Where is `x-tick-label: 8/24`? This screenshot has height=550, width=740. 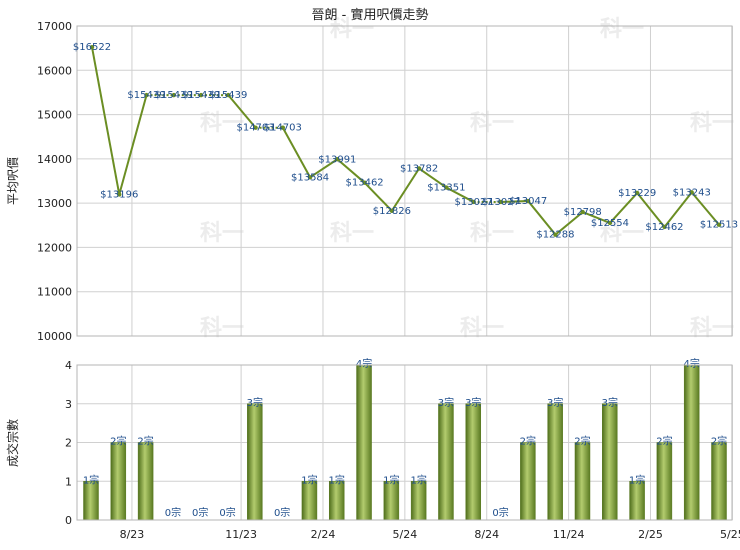 x-tick-label: 8/24 is located at coordinates (486, 534).